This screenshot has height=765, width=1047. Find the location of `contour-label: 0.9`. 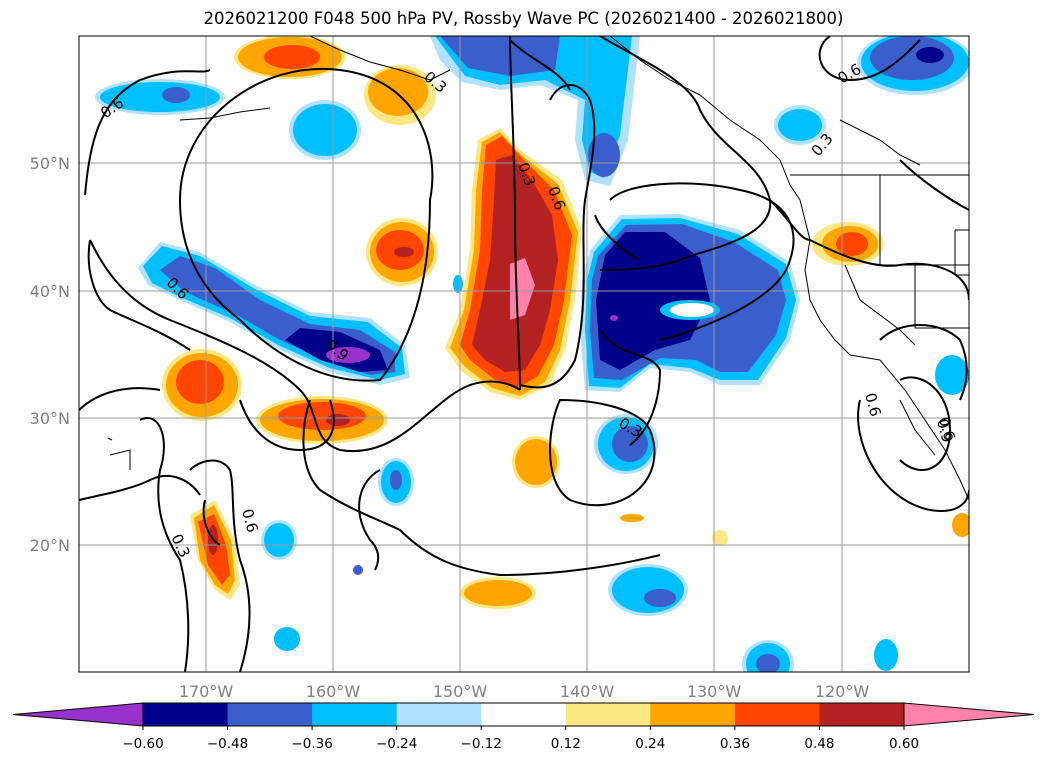

contour-label: 0.9 is located at coordinates (945, 431).